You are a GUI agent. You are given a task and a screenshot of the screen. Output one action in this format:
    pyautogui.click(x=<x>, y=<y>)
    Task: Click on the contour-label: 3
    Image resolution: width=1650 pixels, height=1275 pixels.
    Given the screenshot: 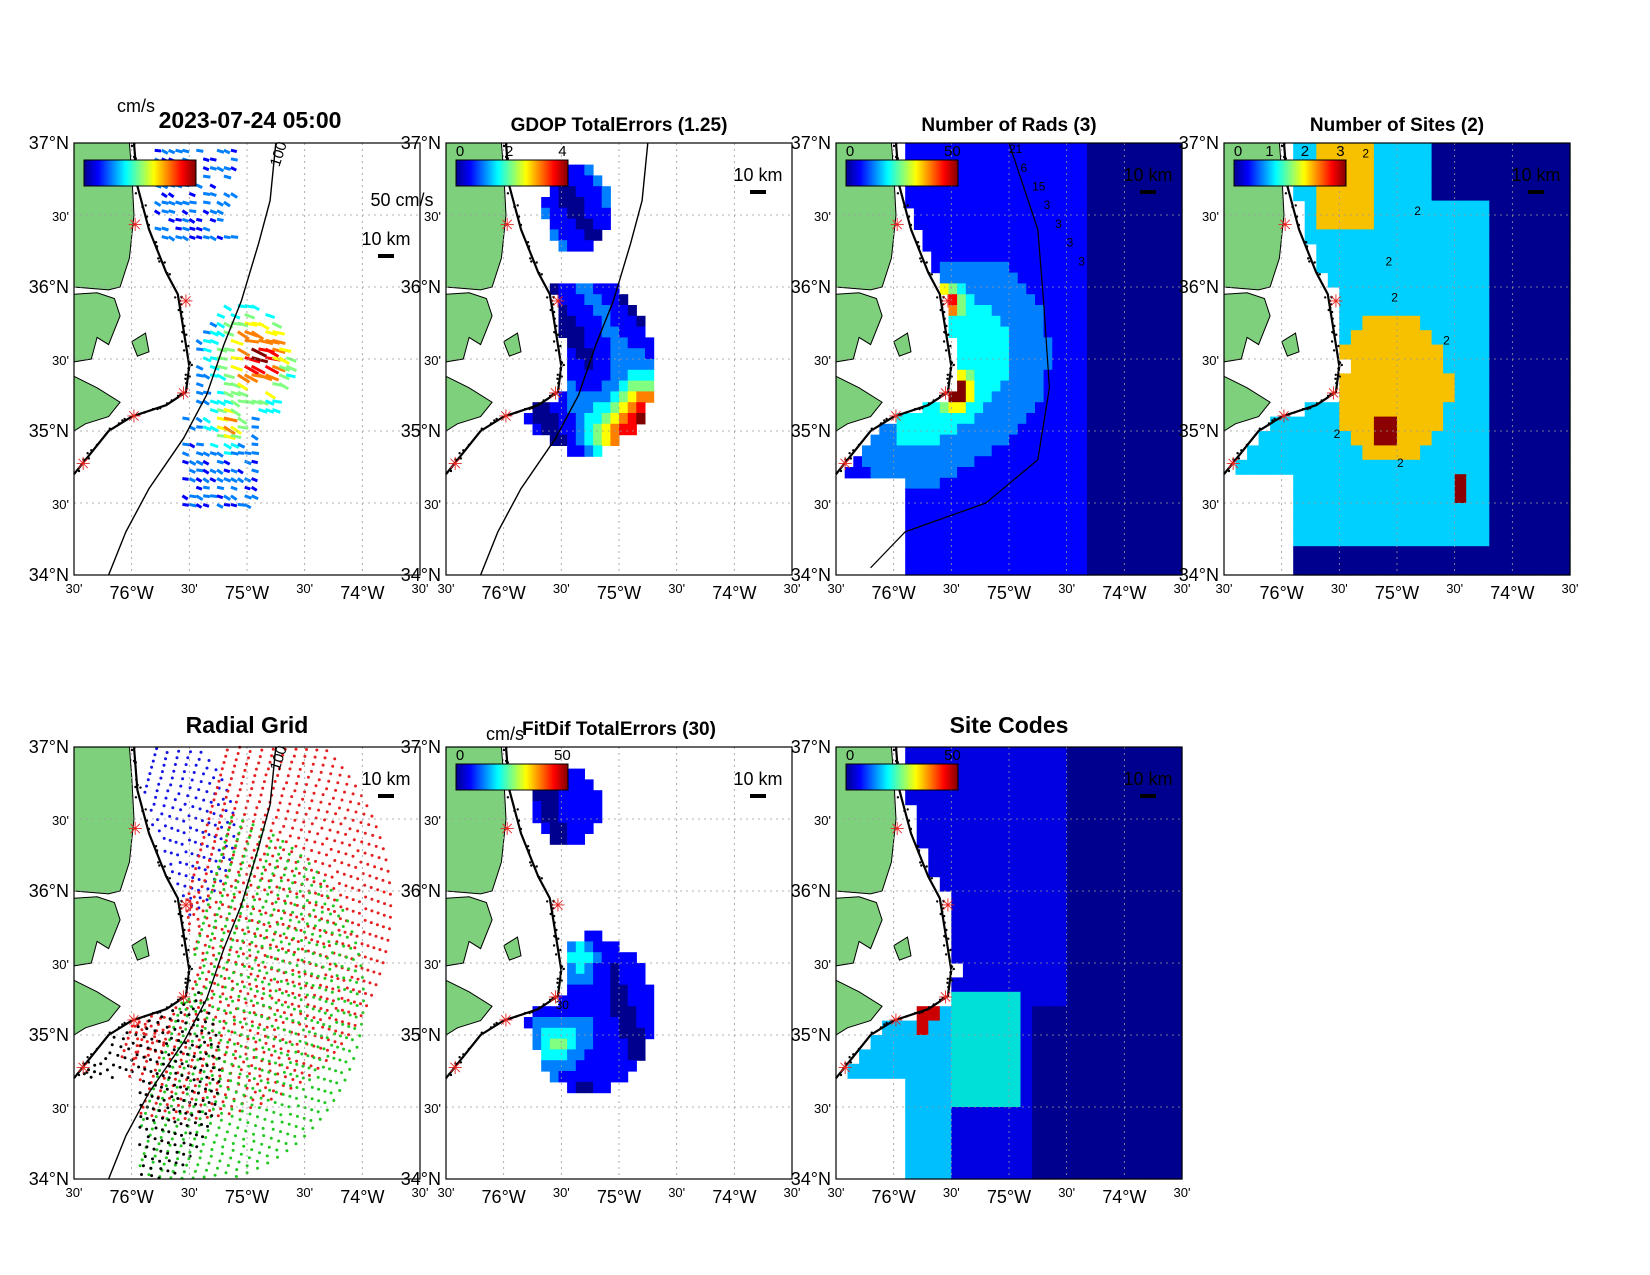 What is the action you would take?
    pyautogui.click(x=1081, y=261)
    